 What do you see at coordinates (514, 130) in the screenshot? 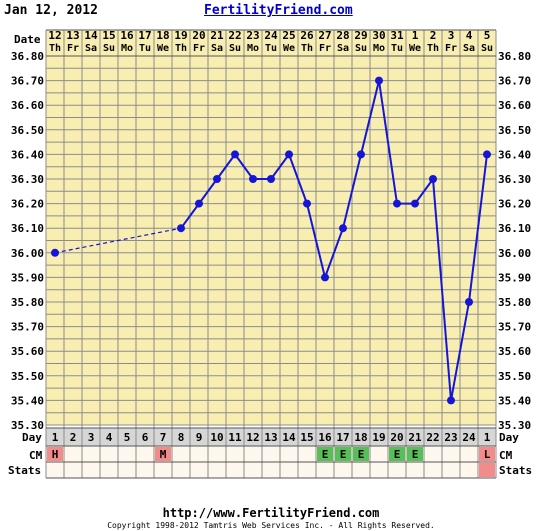
I see `y-tick-right: 36.50` at bounding box center [514, 130].